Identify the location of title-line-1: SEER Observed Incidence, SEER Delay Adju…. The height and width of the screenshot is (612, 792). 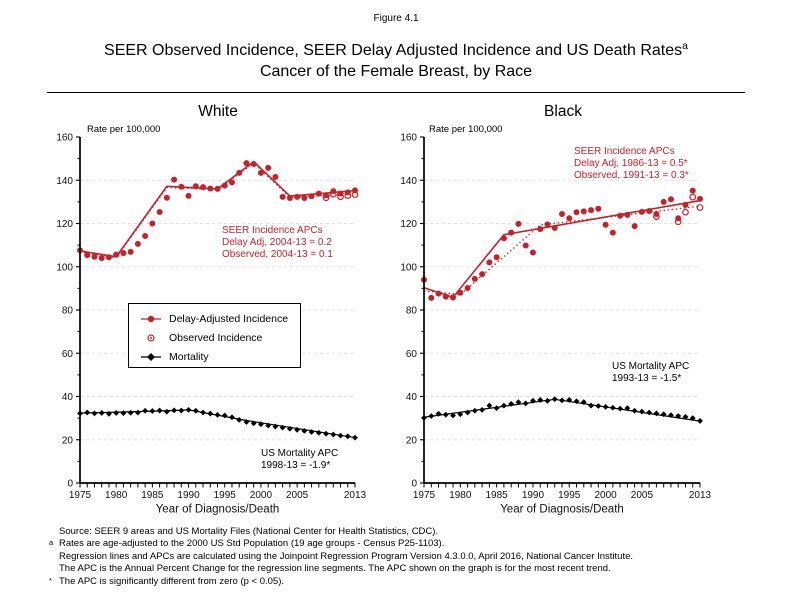
(396, 49).